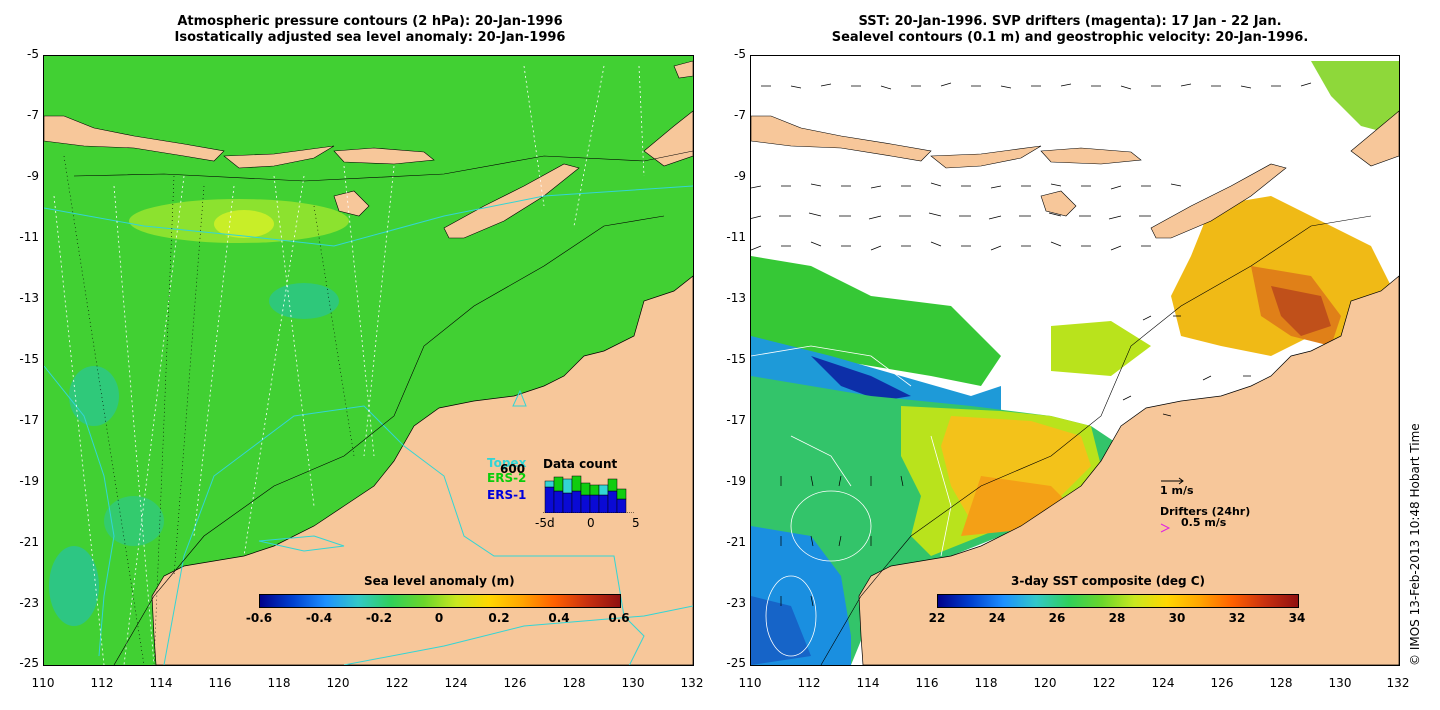 The width and height of the screenshot is (1440, 710). I want to click on data-count-histogram, so click(589, 494).